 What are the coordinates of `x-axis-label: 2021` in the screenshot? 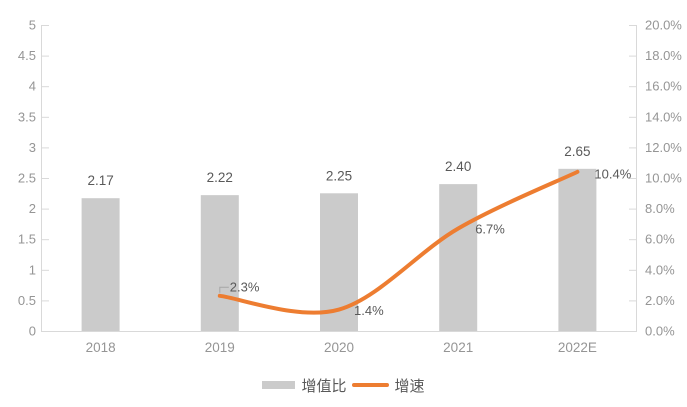 It's located at (458, 347).